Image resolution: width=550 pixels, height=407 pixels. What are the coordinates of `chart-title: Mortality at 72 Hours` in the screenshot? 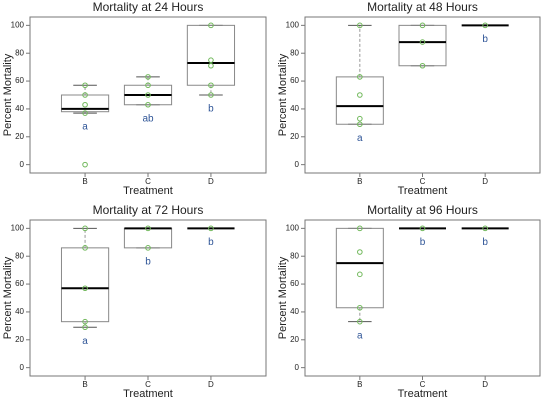 It's located at (148, 210).